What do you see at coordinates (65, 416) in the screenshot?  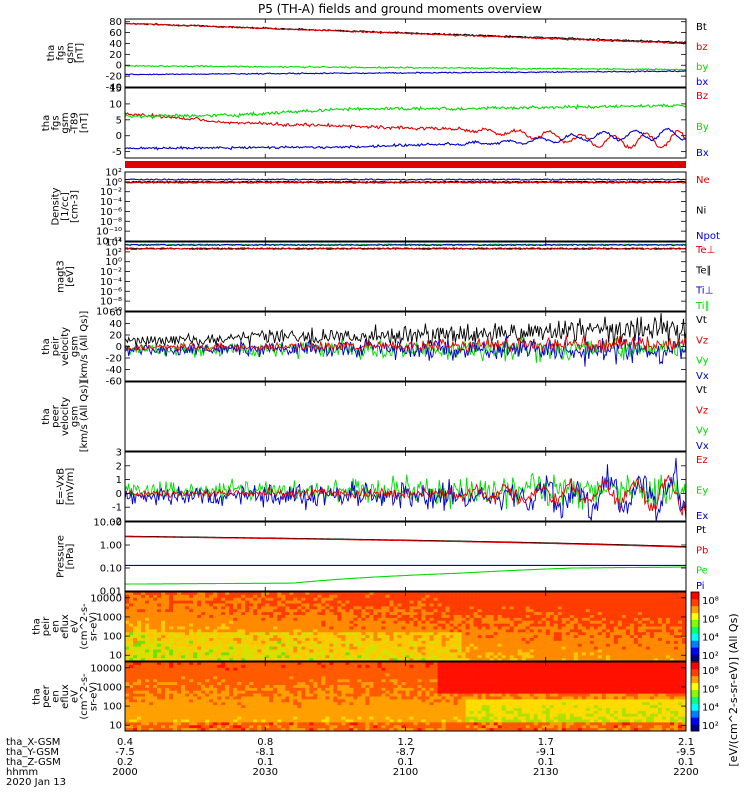 I see `y-label-line: velocity` at bounding box center [65, 416].